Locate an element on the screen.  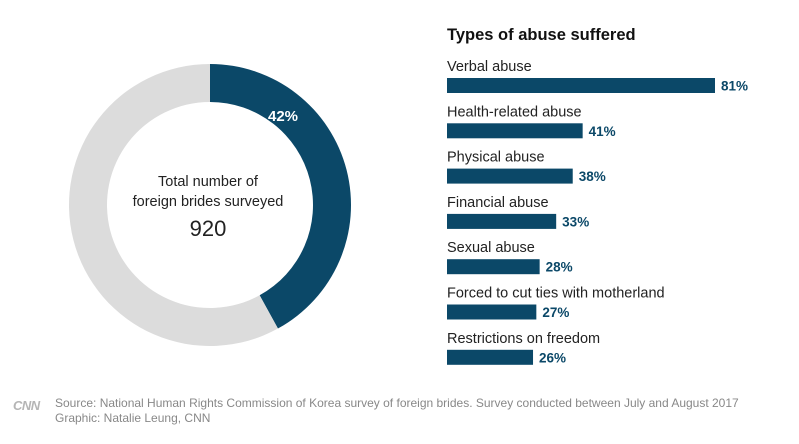
donut-center-label-line2: foreign brides surveyed is located at coordinates (208, 202).